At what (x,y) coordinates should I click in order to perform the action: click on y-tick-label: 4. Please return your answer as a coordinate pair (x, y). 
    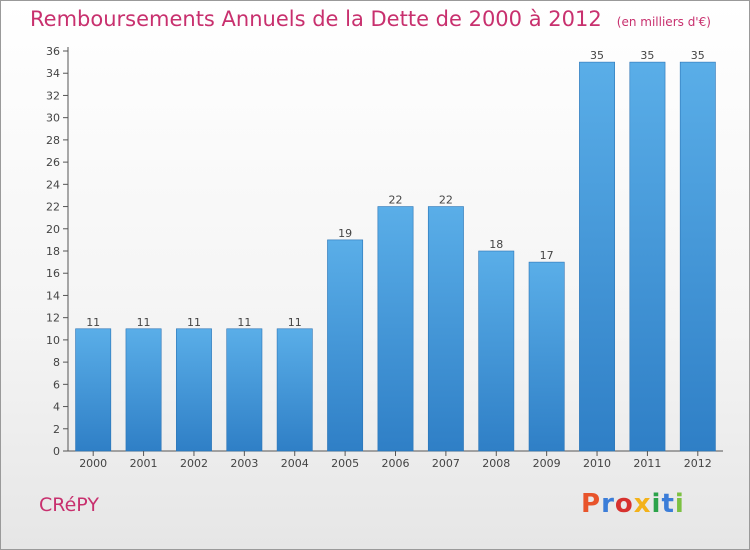
    Looking at the image, I should click on (56, 407).